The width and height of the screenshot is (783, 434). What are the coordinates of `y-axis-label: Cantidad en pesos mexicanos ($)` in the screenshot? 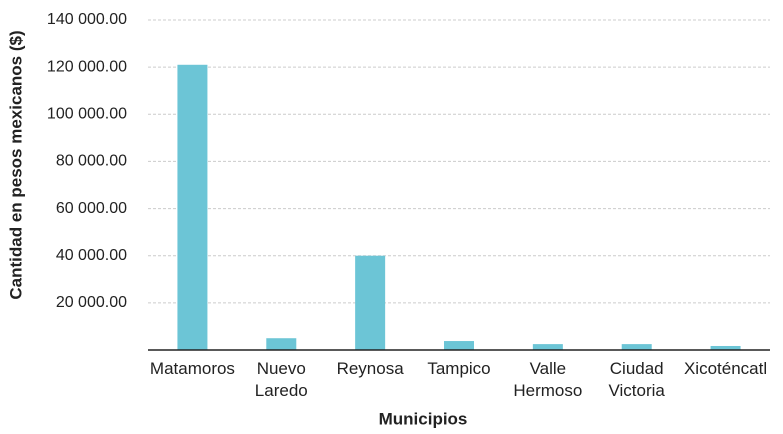 It's located at (15, 164).